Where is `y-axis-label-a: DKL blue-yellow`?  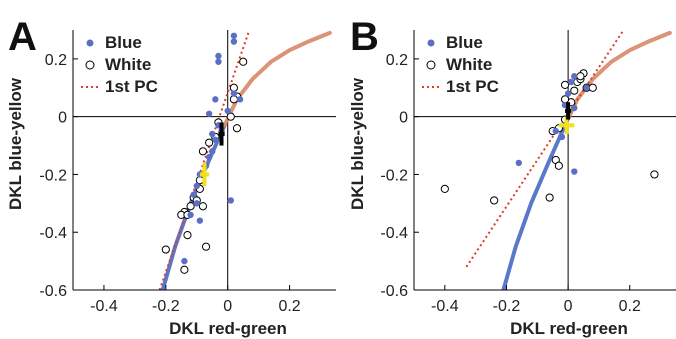 y-axis-label-a: DKL blue-yellow is located at coordinates (15, 143).